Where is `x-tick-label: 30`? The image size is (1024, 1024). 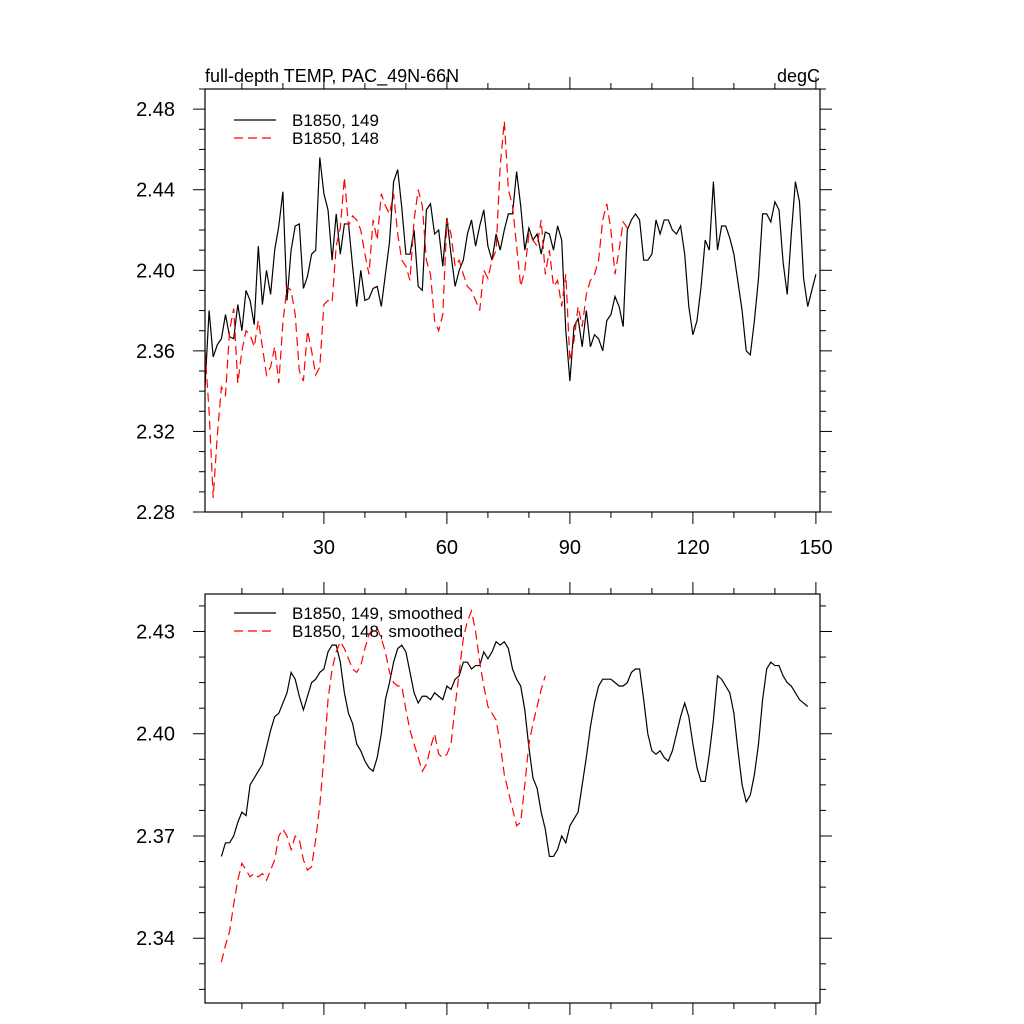
x-tick-label: 30 is located at coordinates (324, 548).